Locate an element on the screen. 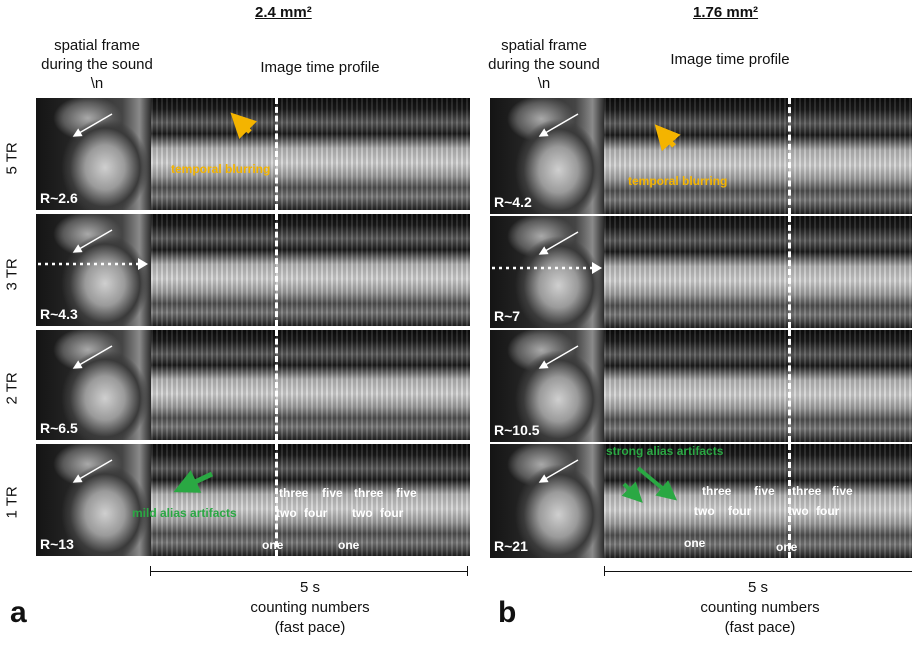  r-factor-label: R~2.6 is located at coordinates (59, 198).